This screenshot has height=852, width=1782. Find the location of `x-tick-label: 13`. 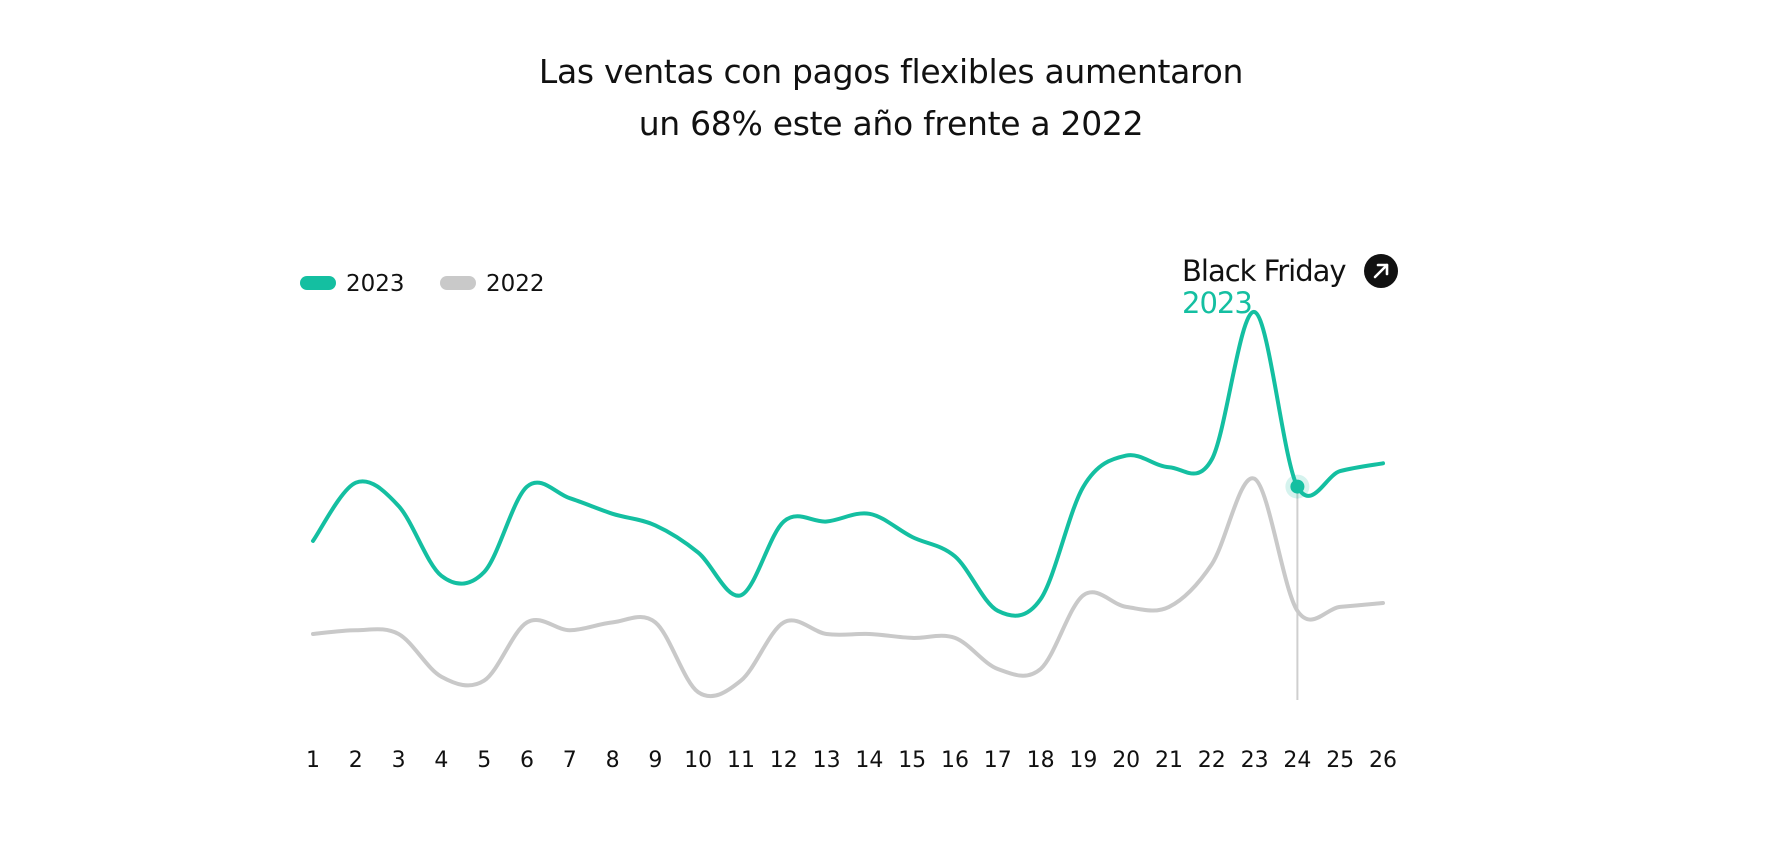

x-tick-label: 13 is located at coordinates (827, 760).